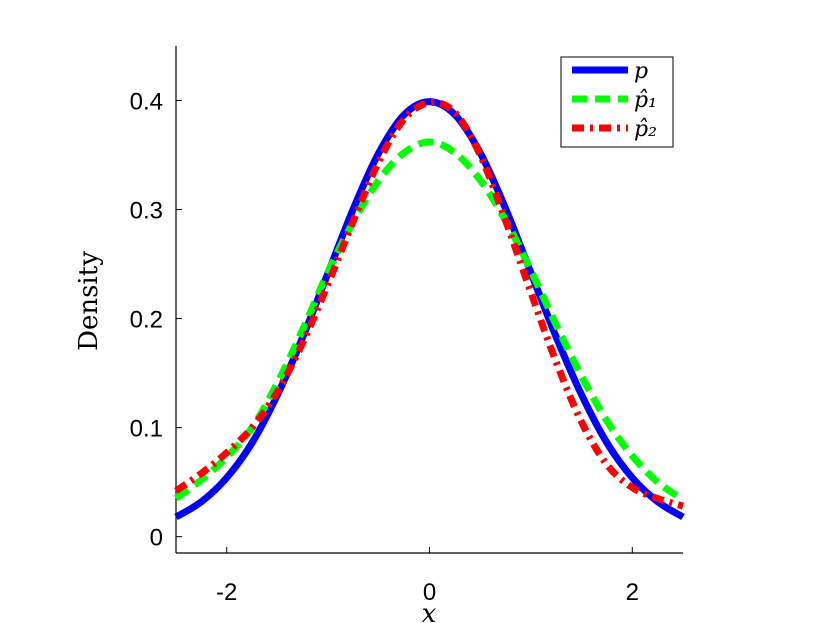 Image resolution: width=830 pixels, height=623 pixels. What do you see at coordinates (645, 129) in the screenshot?
I see `legend-label-p-hat-2: p̂₂` at bounding box center [645, 129].